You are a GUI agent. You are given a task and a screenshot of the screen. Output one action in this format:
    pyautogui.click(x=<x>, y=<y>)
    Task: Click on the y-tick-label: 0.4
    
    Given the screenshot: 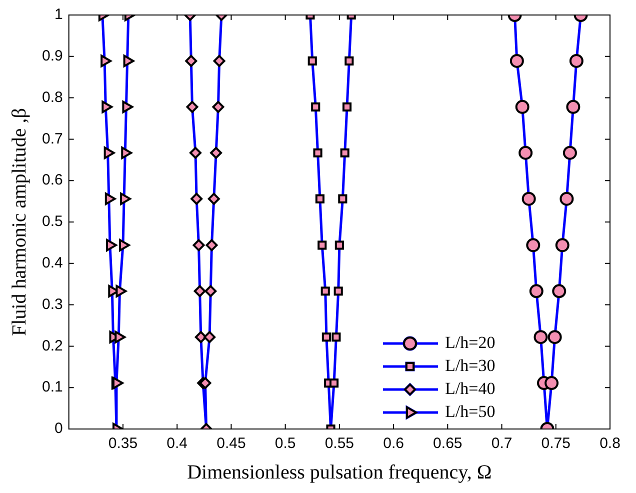 What is the action you would take?
    pyautogui.click(x=52, y=263)
    